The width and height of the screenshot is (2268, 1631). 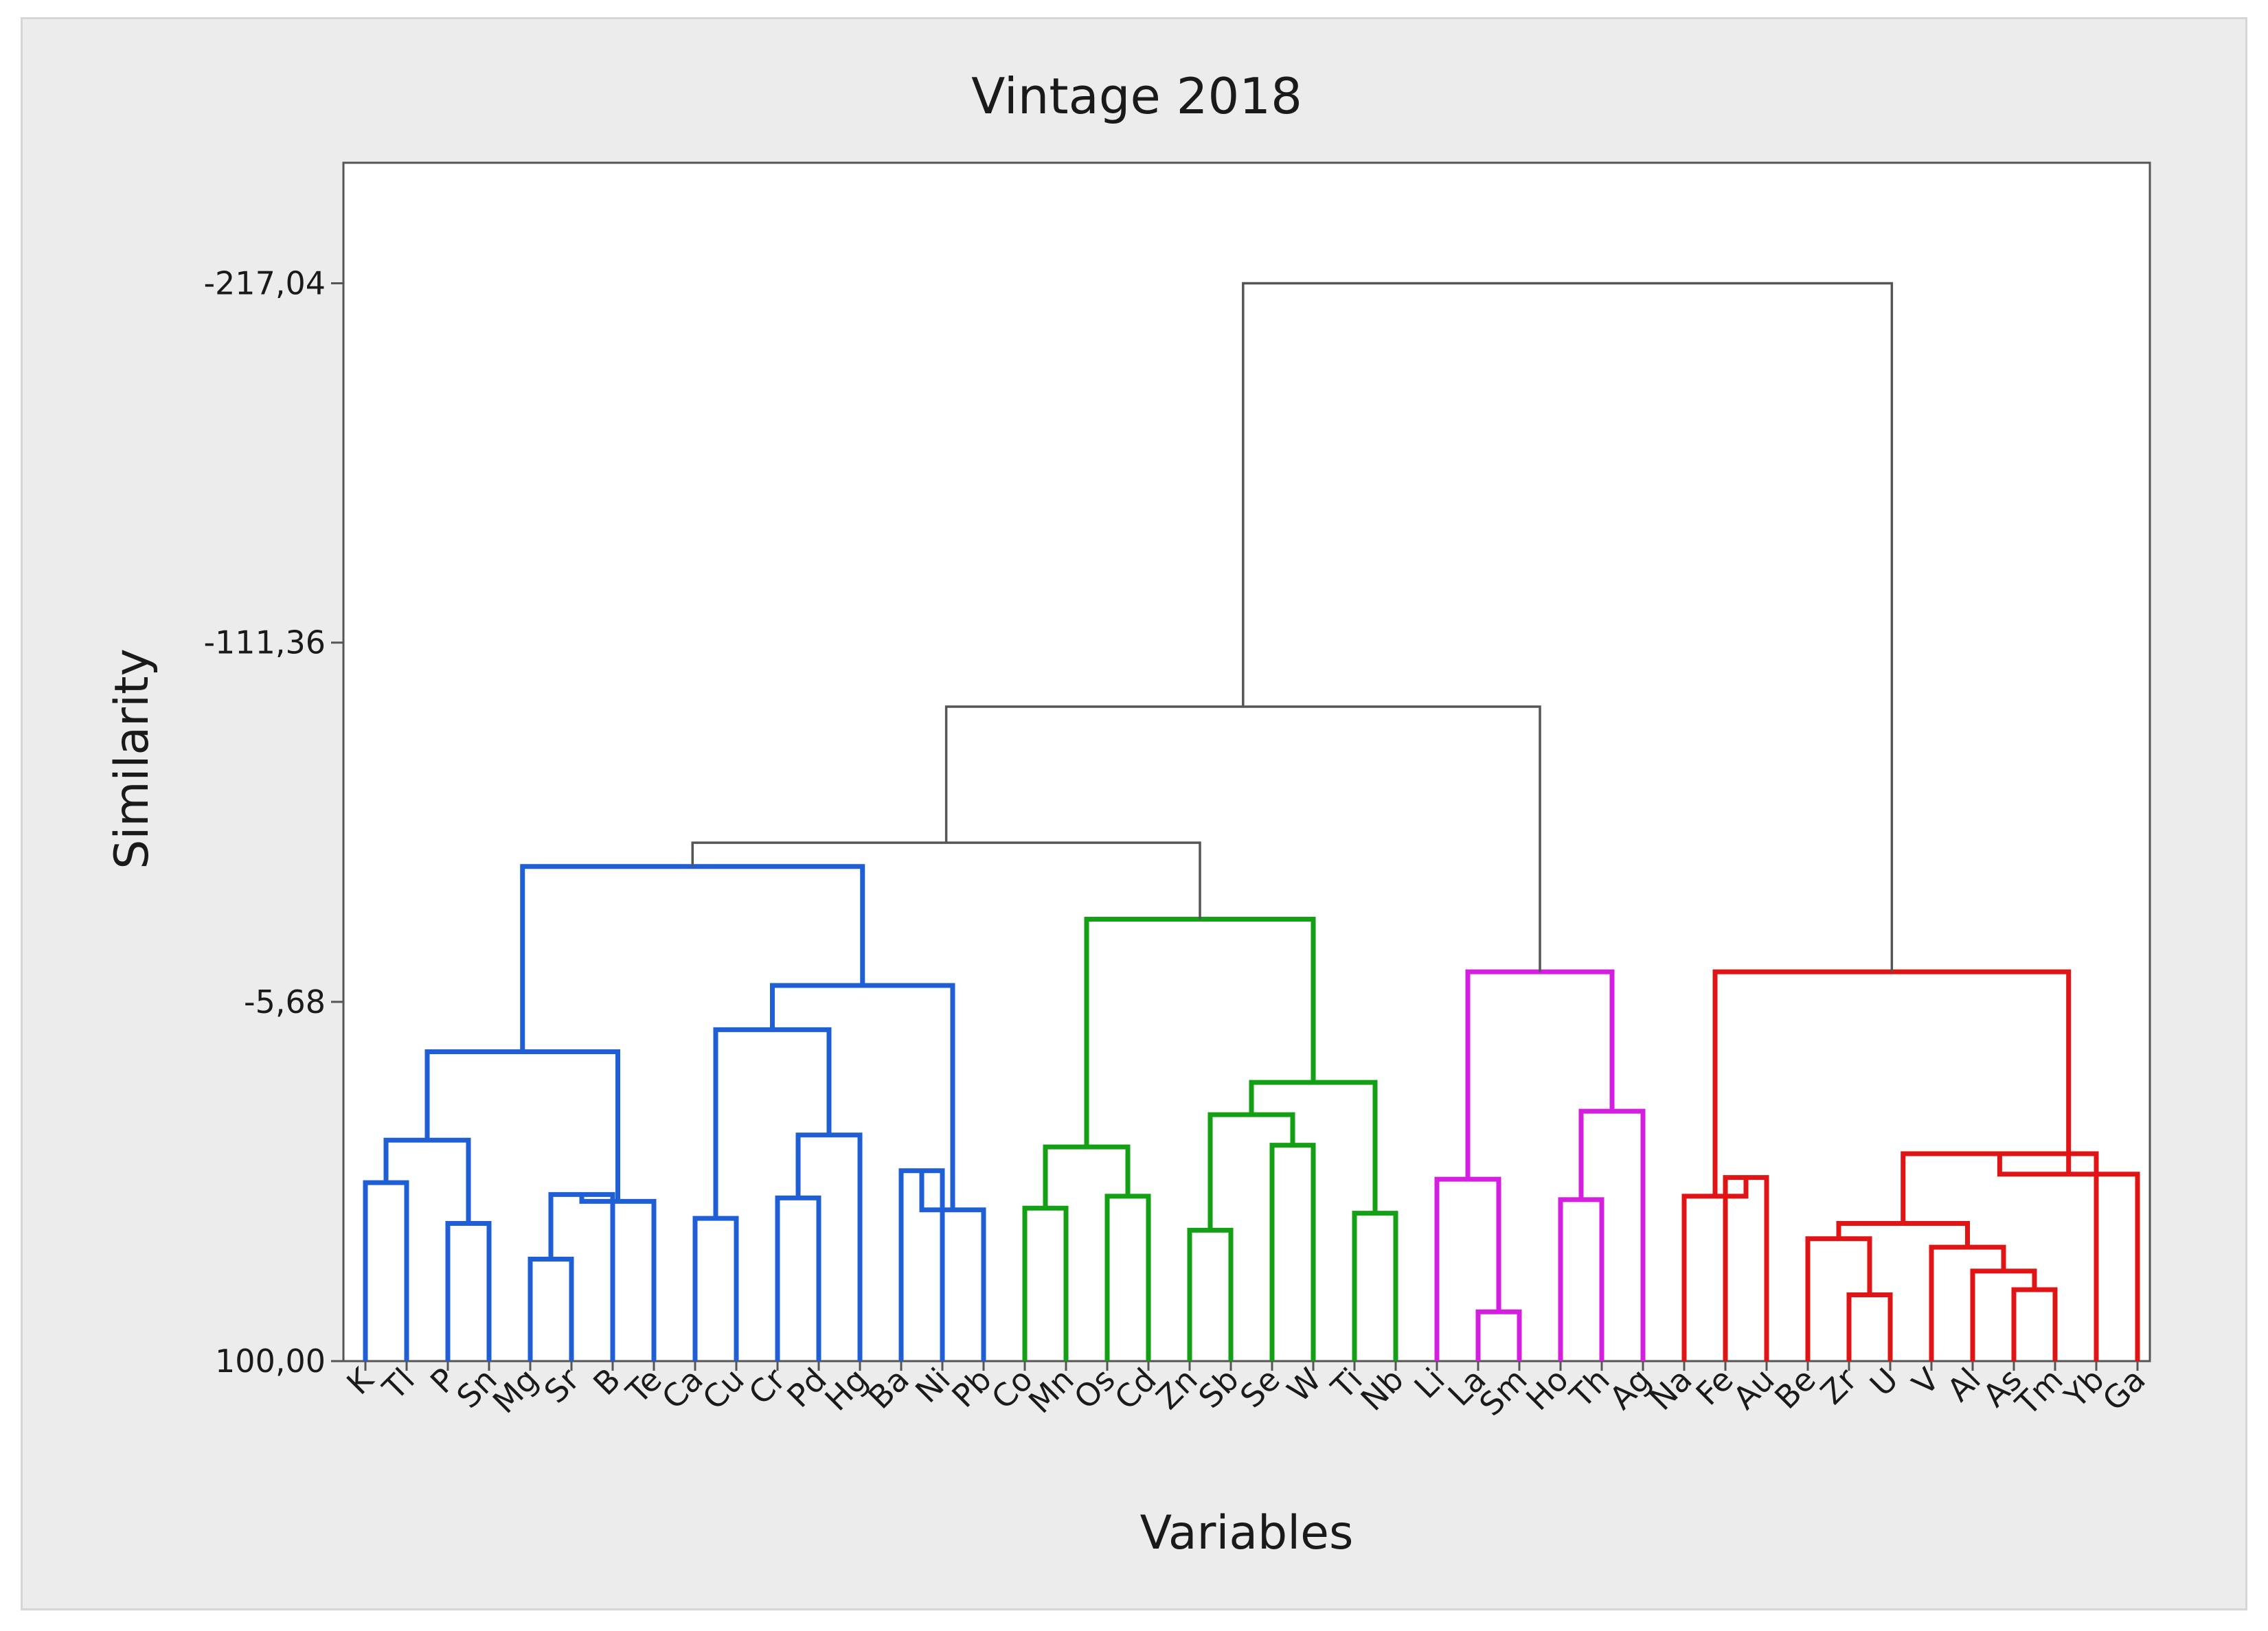 I want to click on leaf-label: Ga, so click(x=2123, y=1389).